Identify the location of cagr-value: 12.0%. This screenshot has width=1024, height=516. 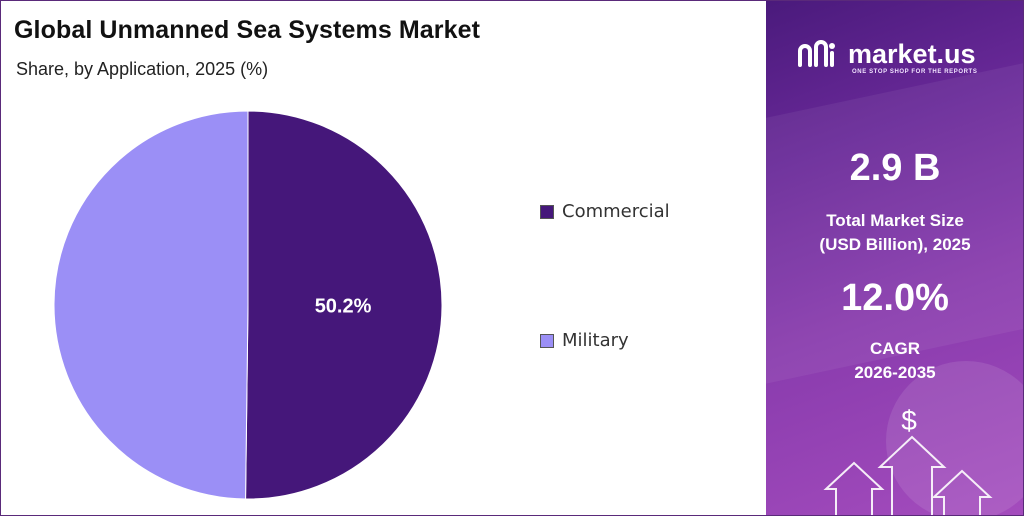
(895, 298).